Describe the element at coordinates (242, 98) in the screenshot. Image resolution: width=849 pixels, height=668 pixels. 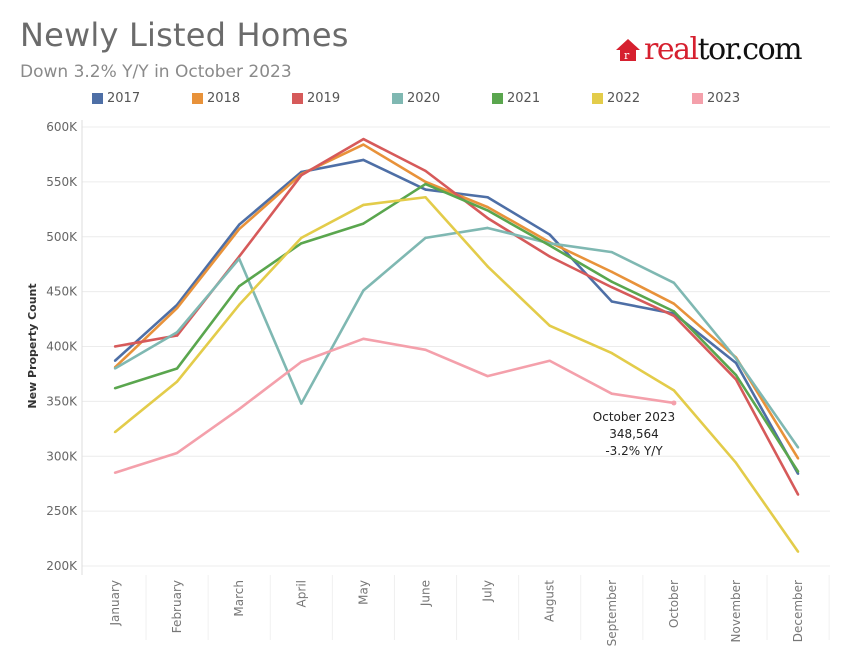
I see `legend-item-2018: 2018` at that location.